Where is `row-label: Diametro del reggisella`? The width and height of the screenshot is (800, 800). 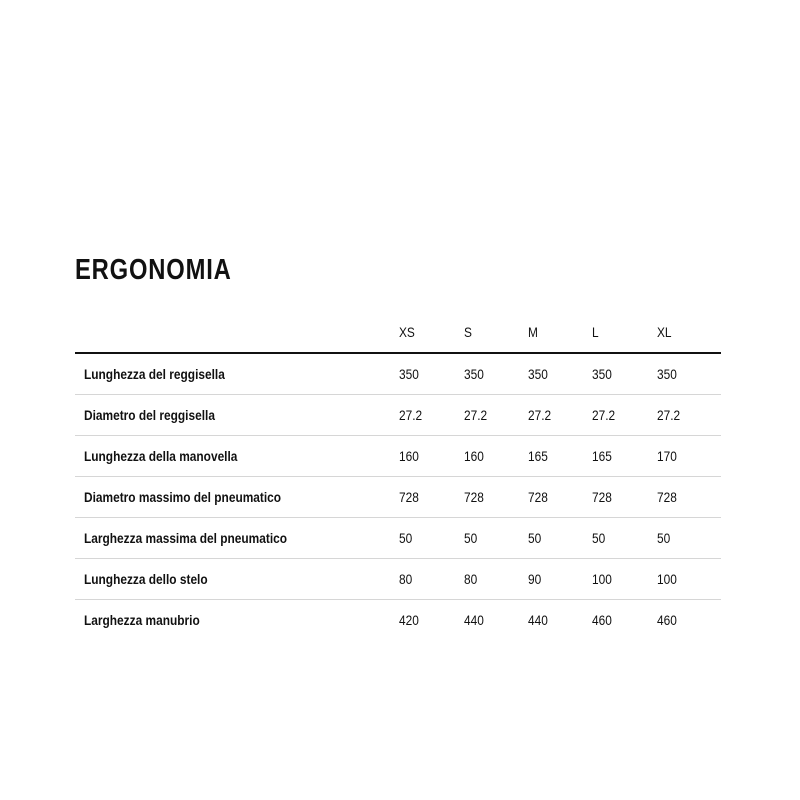 row-label: Diametro del reggisella is located at coordinates (149, 415).